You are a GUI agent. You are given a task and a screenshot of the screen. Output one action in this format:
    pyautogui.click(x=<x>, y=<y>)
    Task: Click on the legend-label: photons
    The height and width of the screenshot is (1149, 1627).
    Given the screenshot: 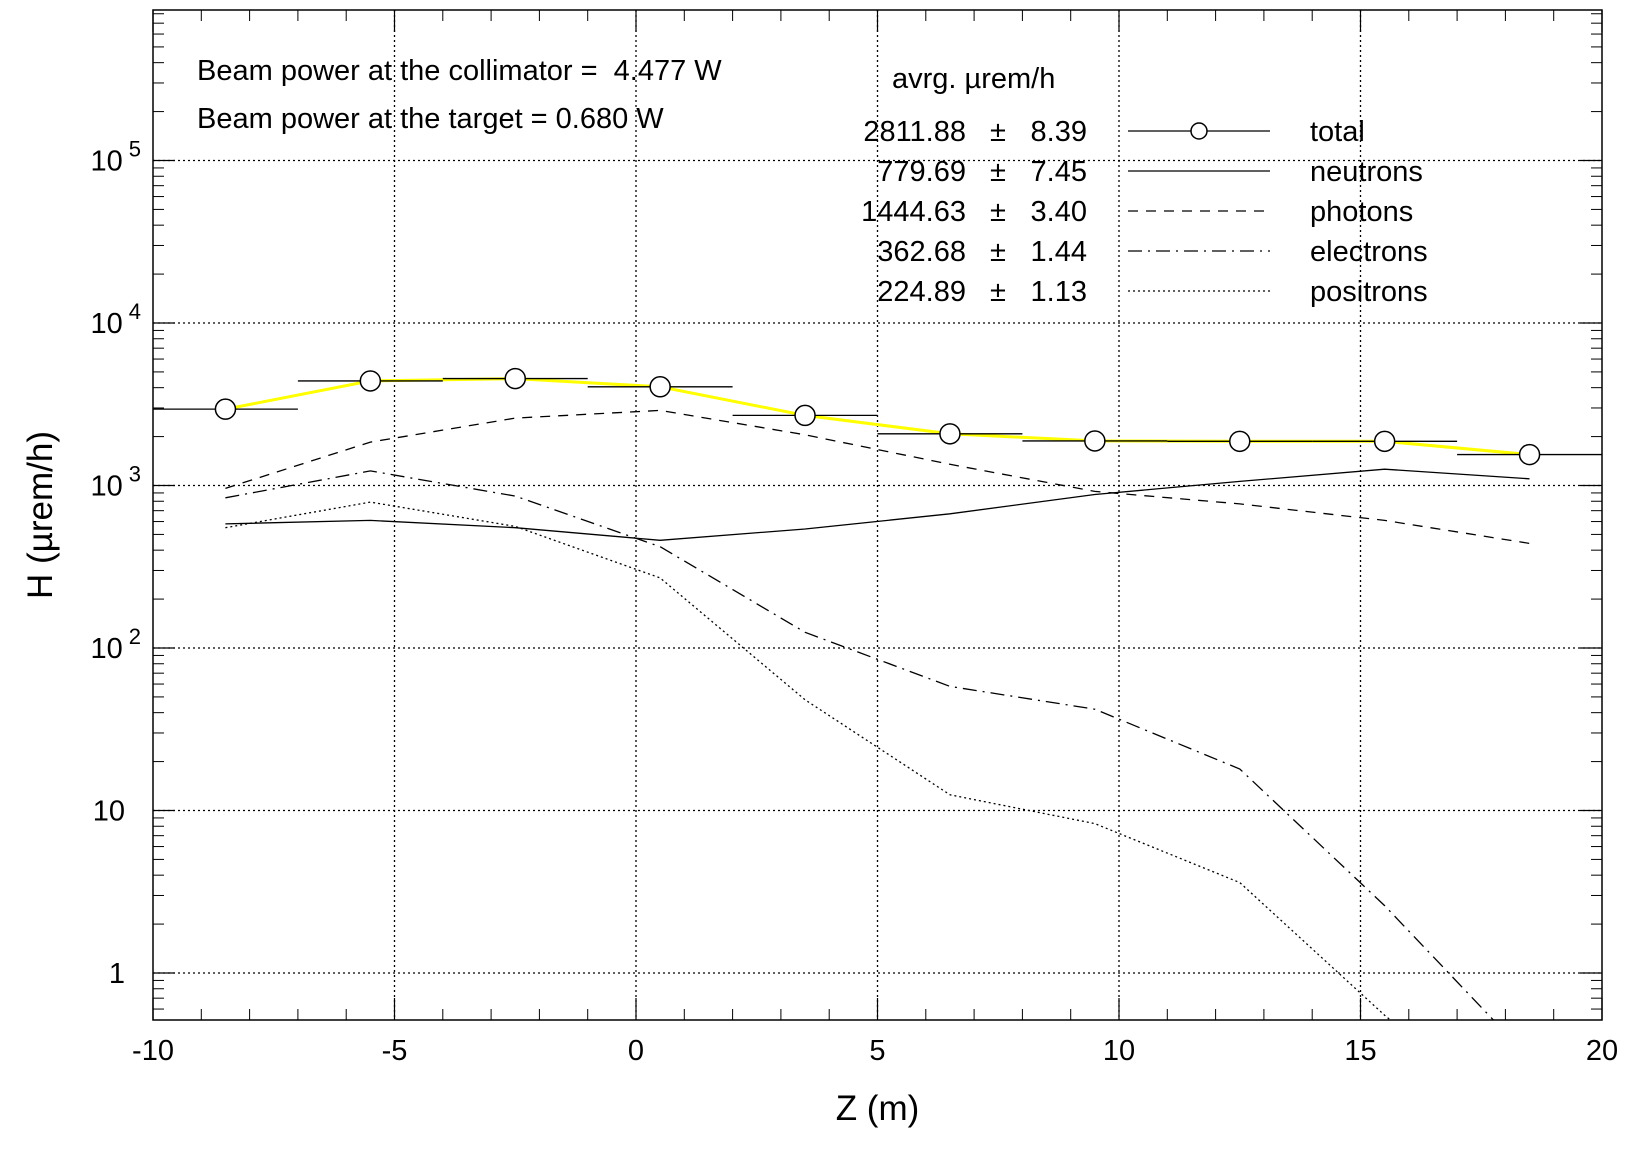 What is the action you would take?
    pyautogui.click(x=1361, y=212)
    